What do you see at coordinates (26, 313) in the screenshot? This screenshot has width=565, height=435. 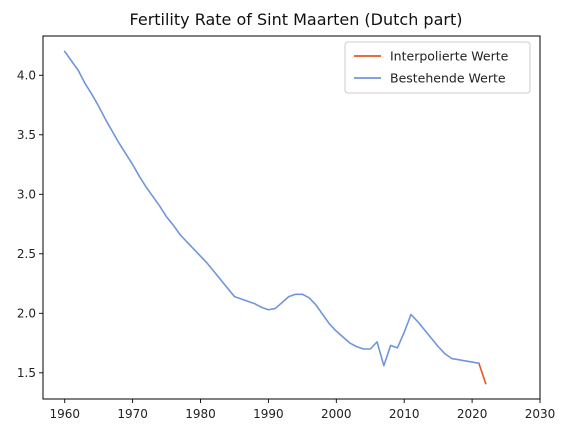 I see `y-tick-label: 2.0` at bounding box center [26, 313].